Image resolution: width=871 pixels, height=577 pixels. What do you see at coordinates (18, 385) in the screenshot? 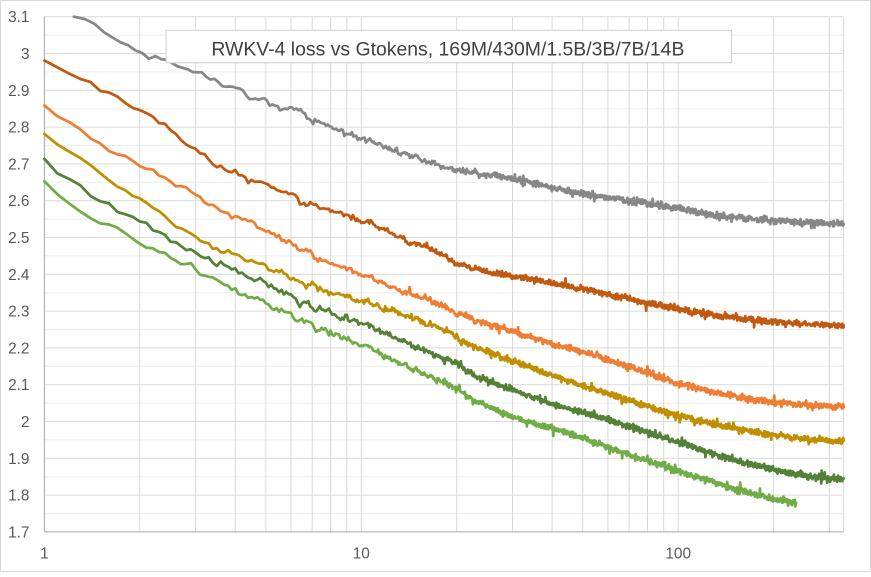
I see `svg-text: 2.1` at bounding box center [18, 385].